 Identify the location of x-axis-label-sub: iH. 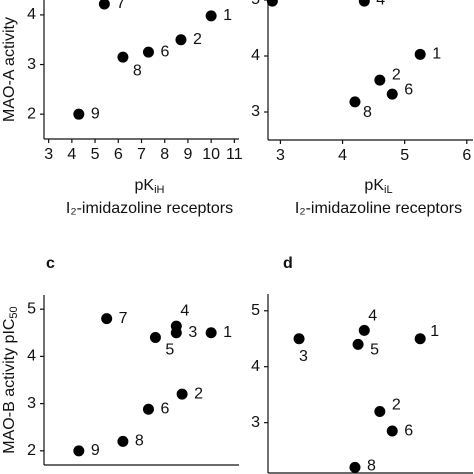
(159, 190).